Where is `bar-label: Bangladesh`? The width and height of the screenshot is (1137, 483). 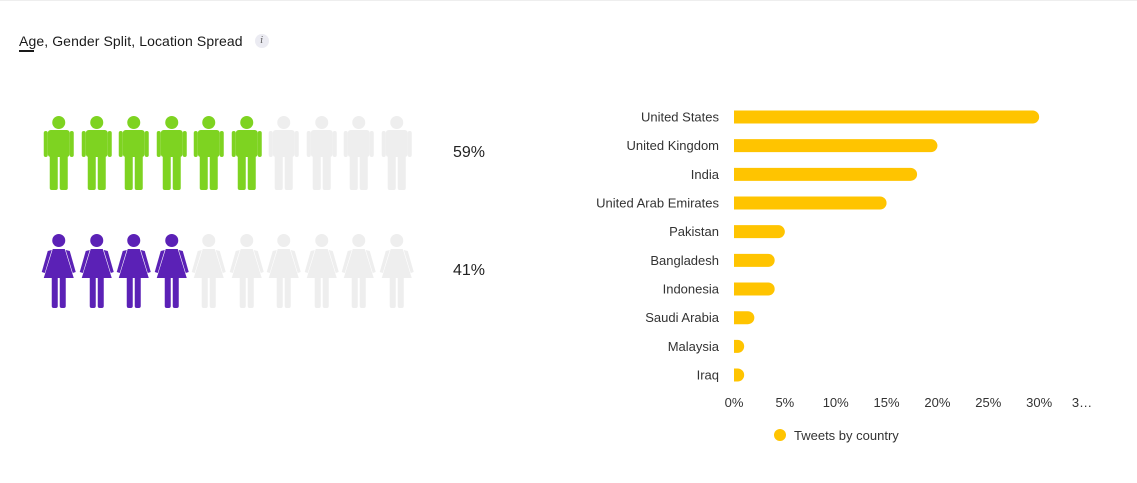 bar-label: Bangladesh is located at coordinates (684, 260).